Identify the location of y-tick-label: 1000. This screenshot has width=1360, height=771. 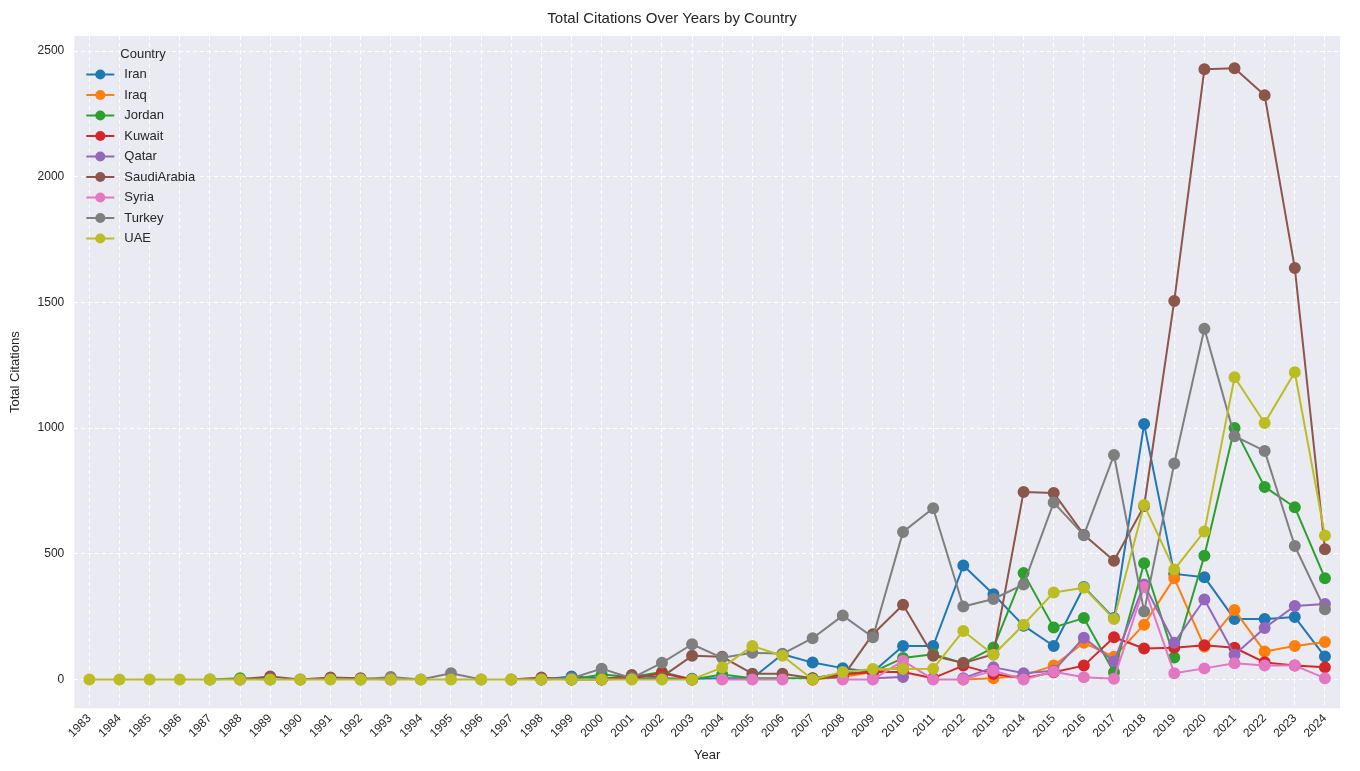
(51, 427).